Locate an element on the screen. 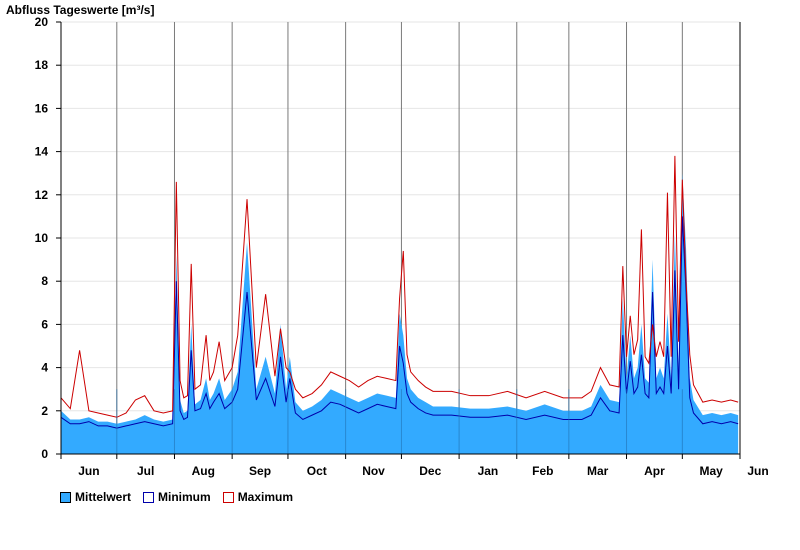  y-tick-label: 8 is located at coordinates (44, 281).